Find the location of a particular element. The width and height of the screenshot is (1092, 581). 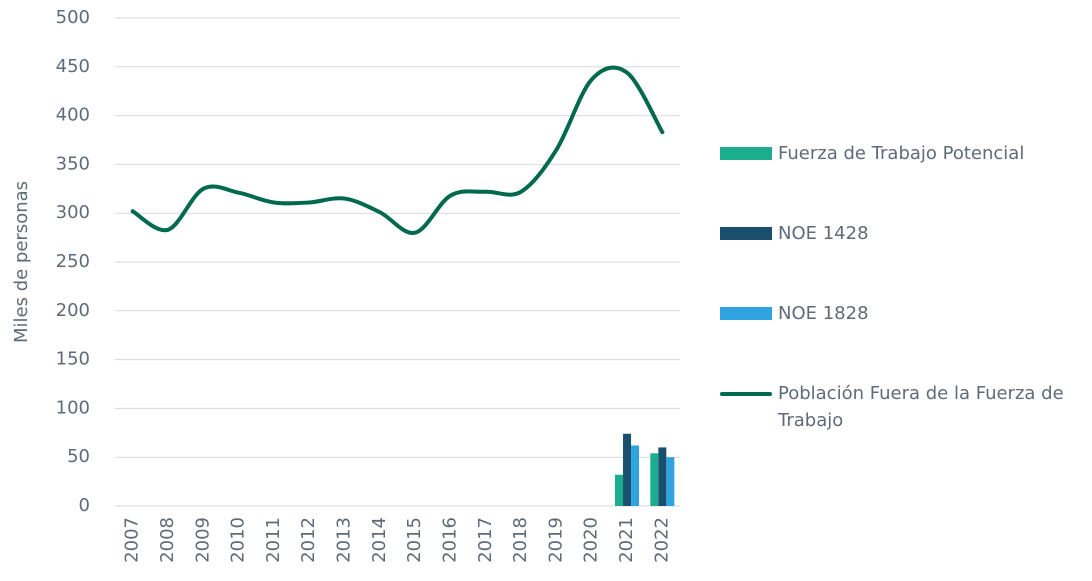

x-tick-label: 2019 is located at coordinates (555, 540).